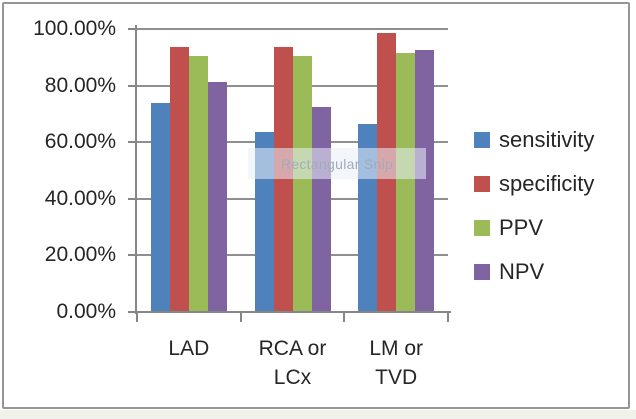 This screenshot has height=419, width=636. What do you see at coordinates (198, 184) in the screenshot?
I see `bar-PPV-LAD` at bounding box center [198, 184].